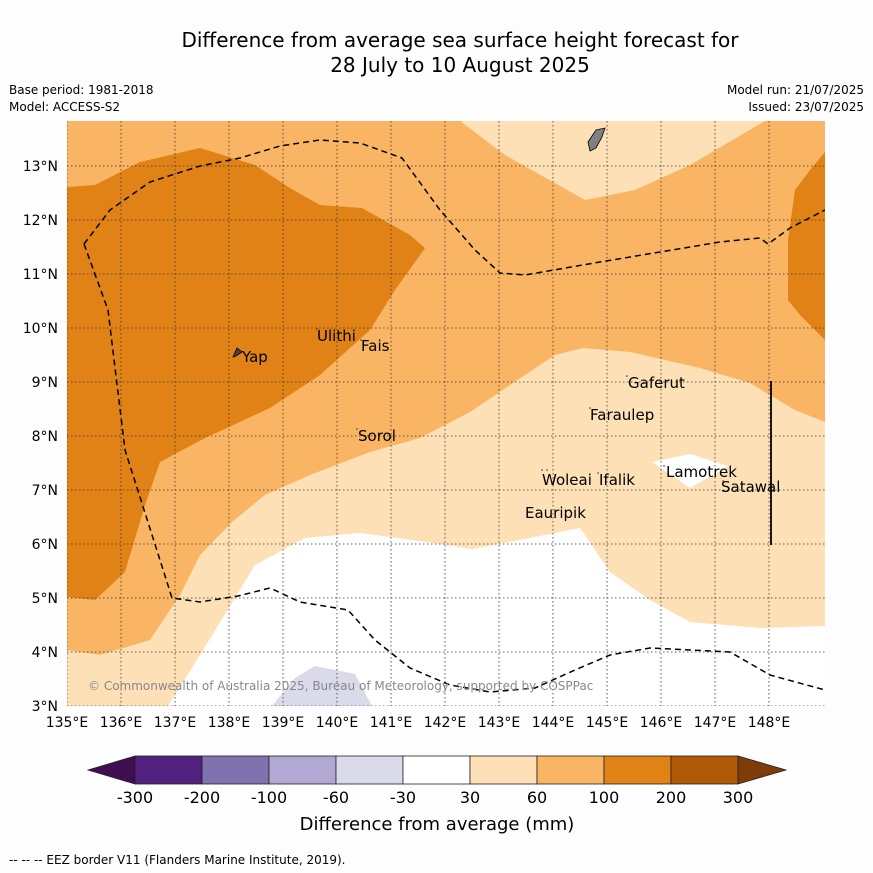 This screenshot has height=873, width=873. What do you see at coordinates (701, 472) in the screenshot?
I see `place-lamotrek: Lamotrek` at bounding box center [701, 472].